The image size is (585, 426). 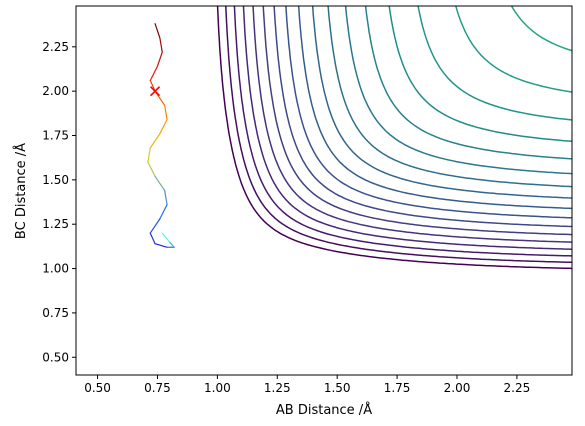 What do you see at coordinates (55, 269) in the screenshot?
I see `y-tick-label: 1.00` at bounding box center [55, 269].